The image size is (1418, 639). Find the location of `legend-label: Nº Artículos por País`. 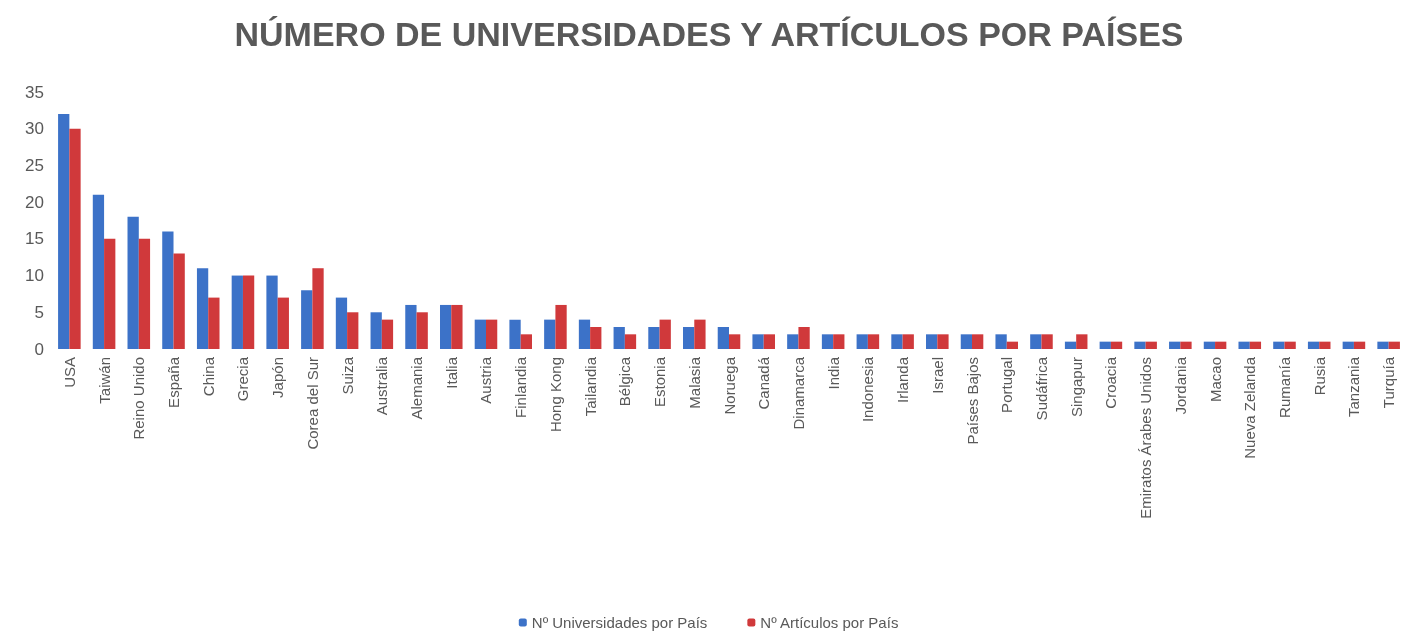

legend-label: Nº Artículos por País is located at coordinates (829, 622).